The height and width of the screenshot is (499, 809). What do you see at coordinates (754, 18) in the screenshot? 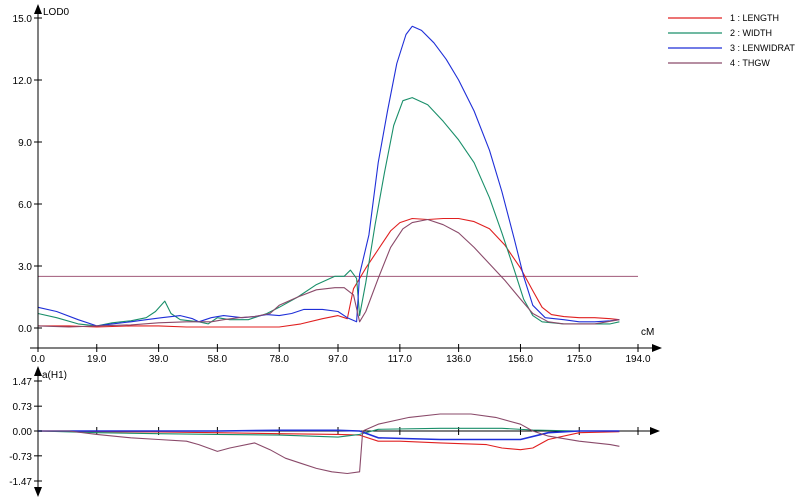
I see `legend-label-1: 1 : LENGTH` at bounding box center [754, 18].